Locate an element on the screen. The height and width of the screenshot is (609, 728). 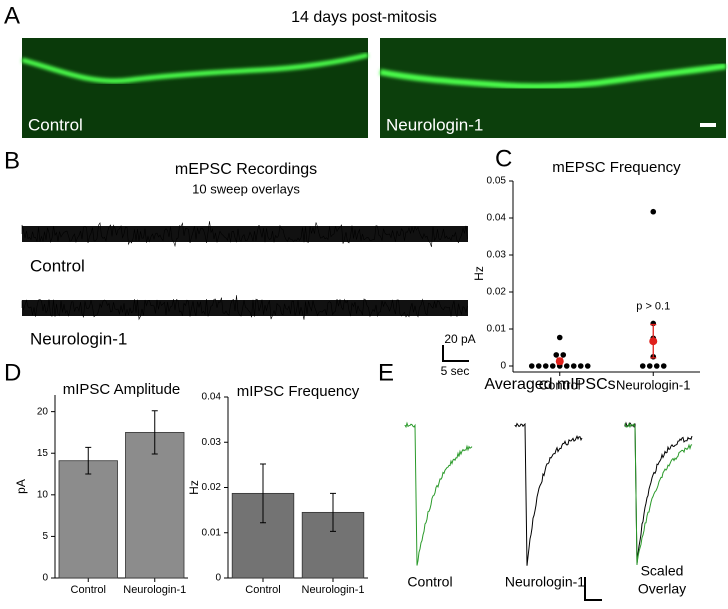
panel-label: A is located at coordinates (12, 15).